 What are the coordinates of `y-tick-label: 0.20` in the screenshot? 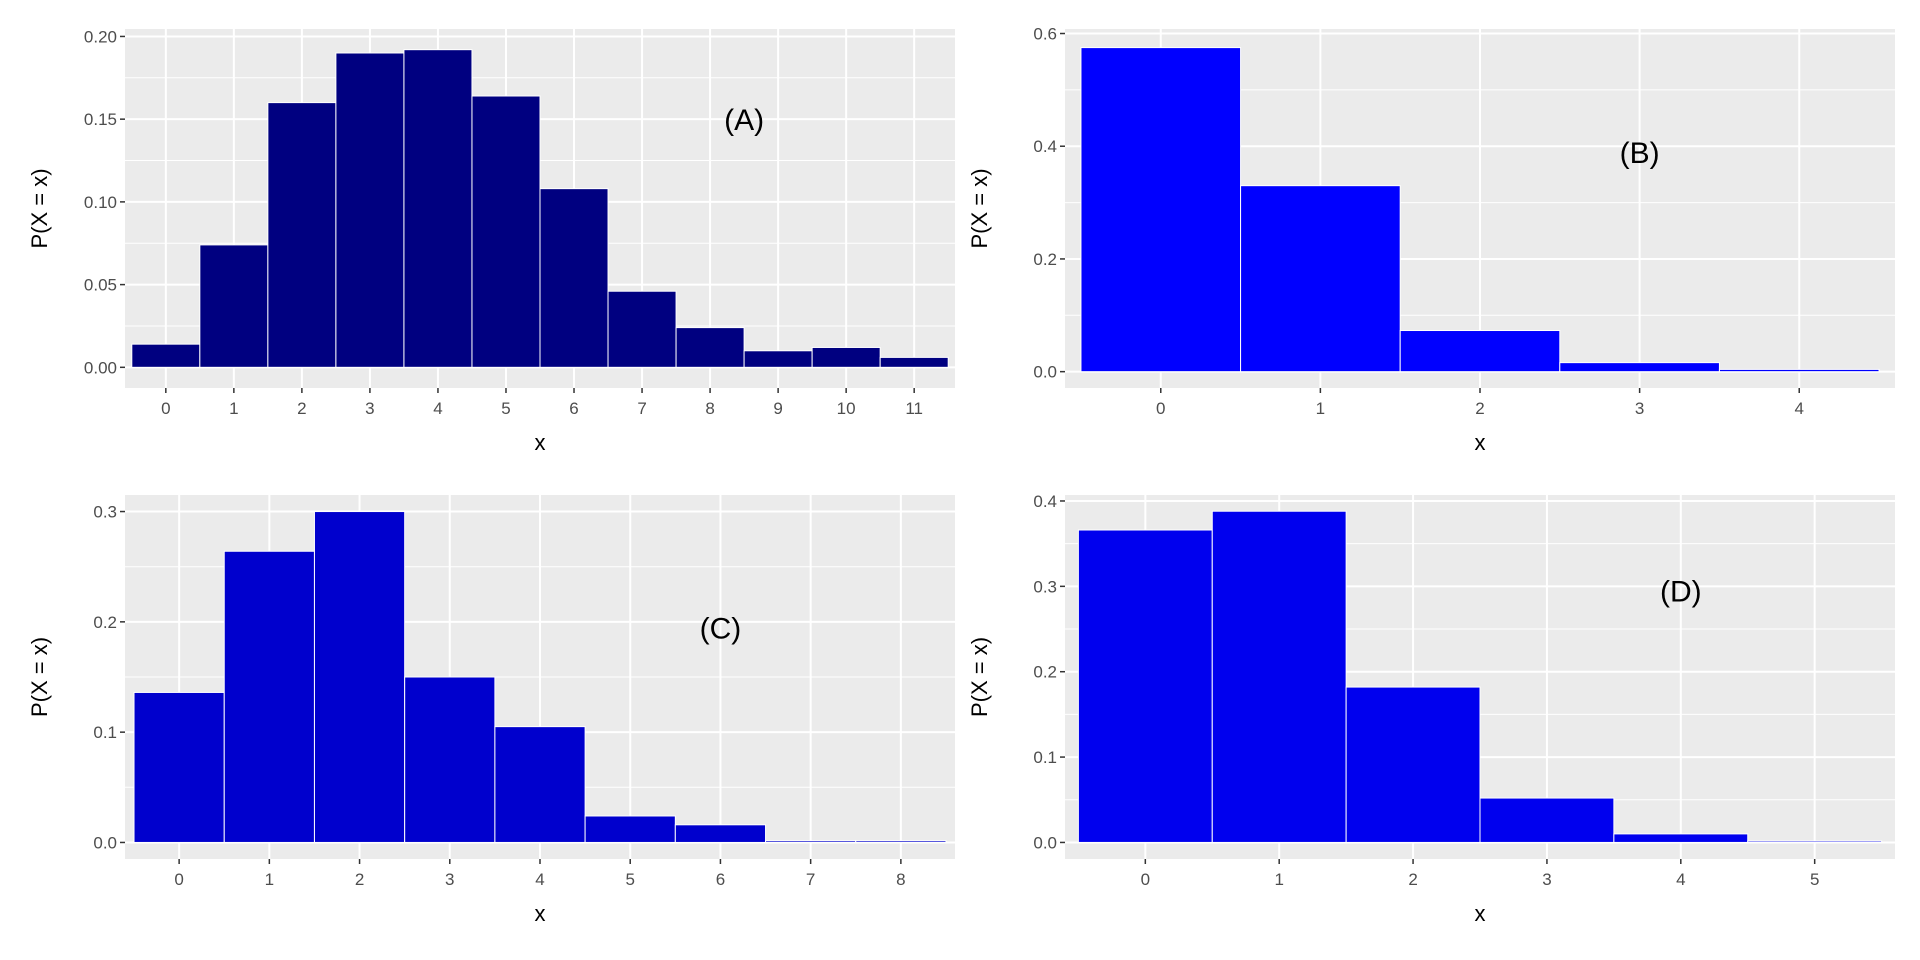 It's located at (100, 36).